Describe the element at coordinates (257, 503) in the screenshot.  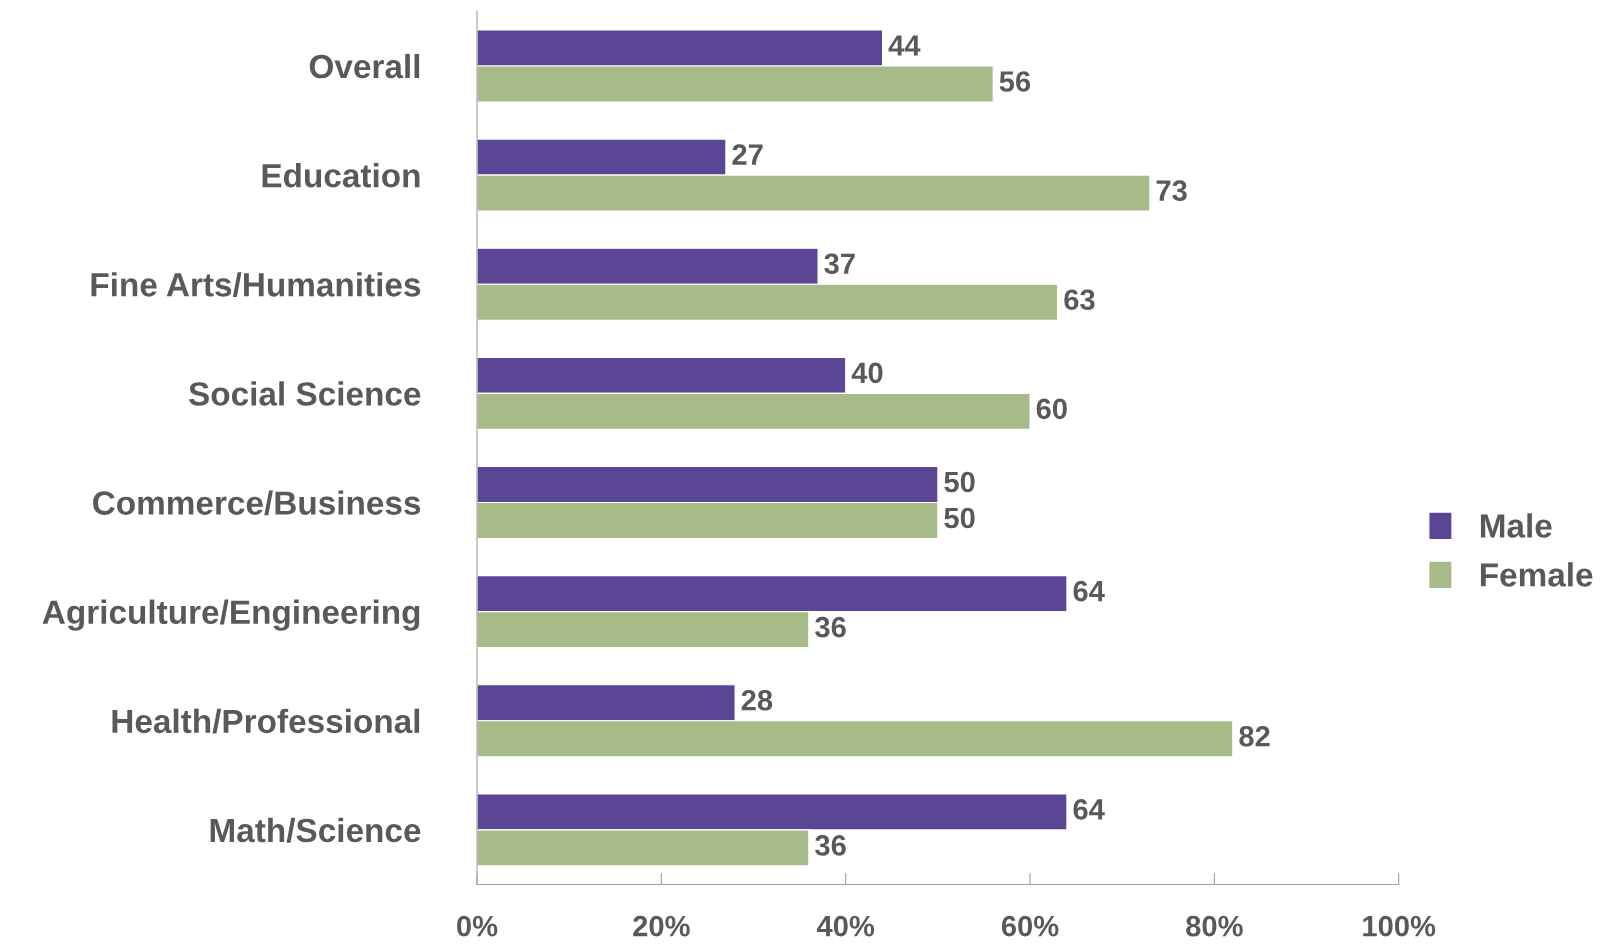
I see `y-tick-label: Commerce/Business` at that location.